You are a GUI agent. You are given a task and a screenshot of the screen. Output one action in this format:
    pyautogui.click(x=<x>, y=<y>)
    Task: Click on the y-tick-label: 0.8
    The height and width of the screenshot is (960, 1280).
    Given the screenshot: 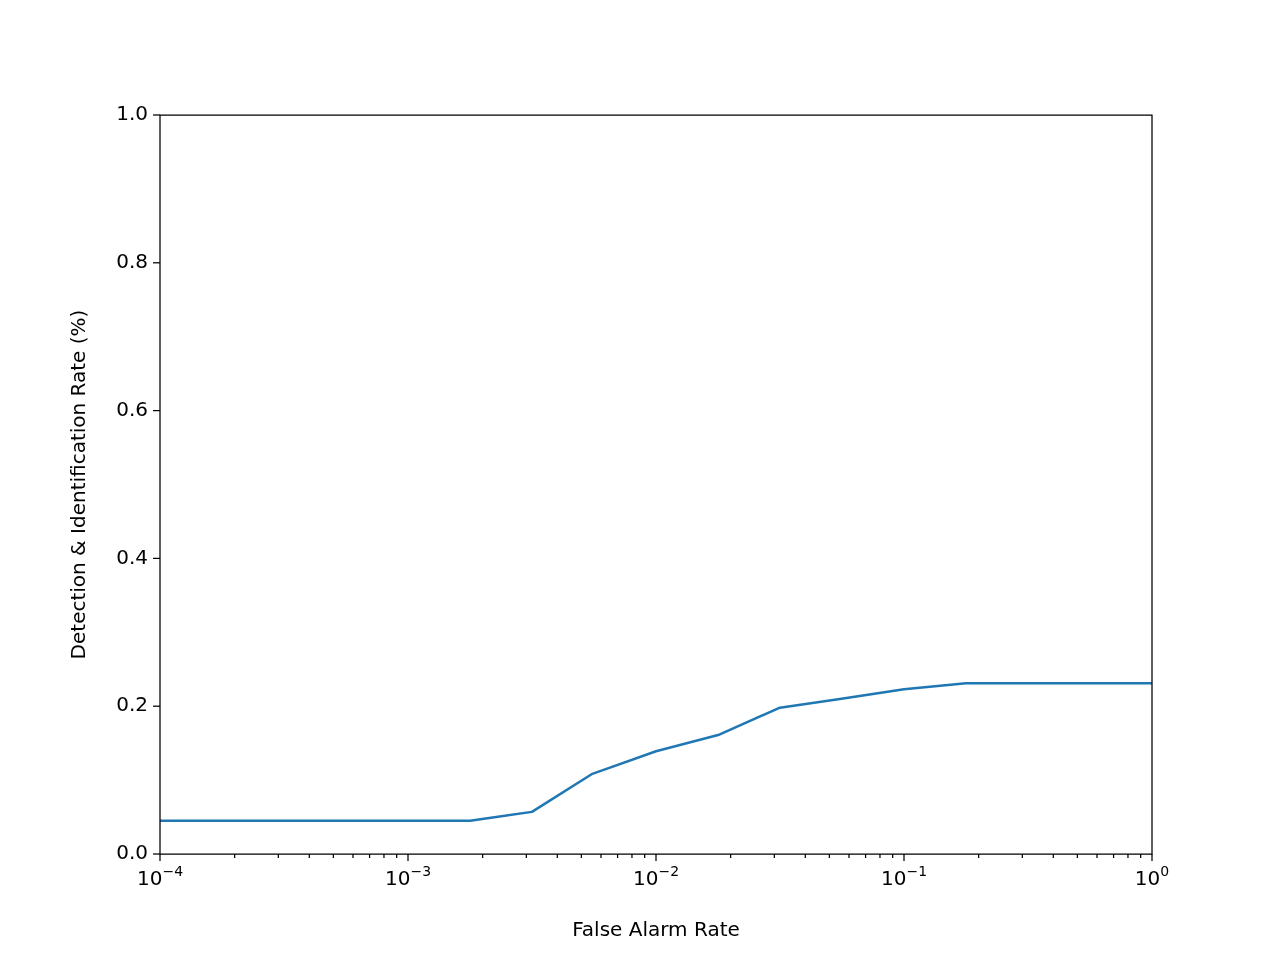 What is the action you would take?
    pyautogui.click(x=132, y=261)
    